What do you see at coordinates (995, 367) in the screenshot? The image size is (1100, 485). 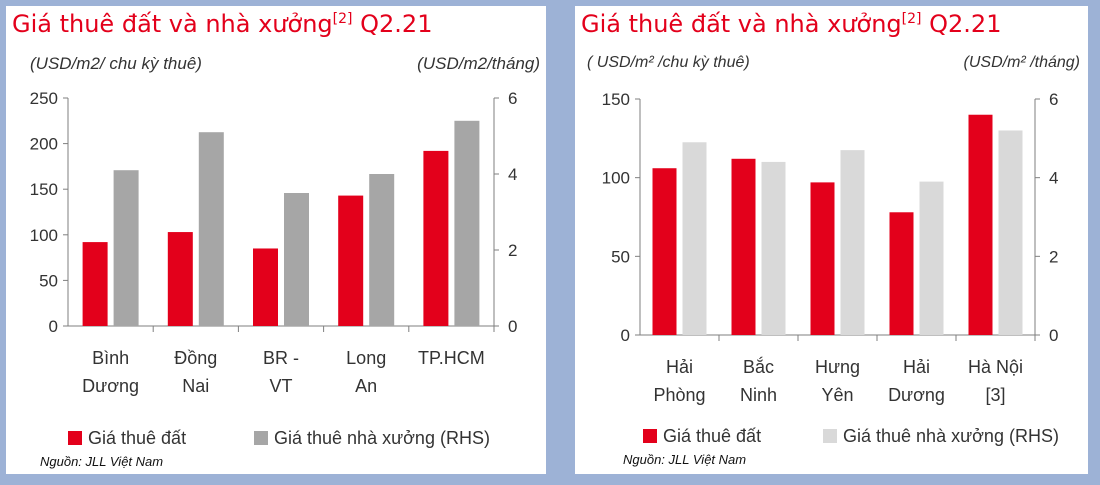 I see `x-category-label: Hà Nội` at bounding box center [995, 367].